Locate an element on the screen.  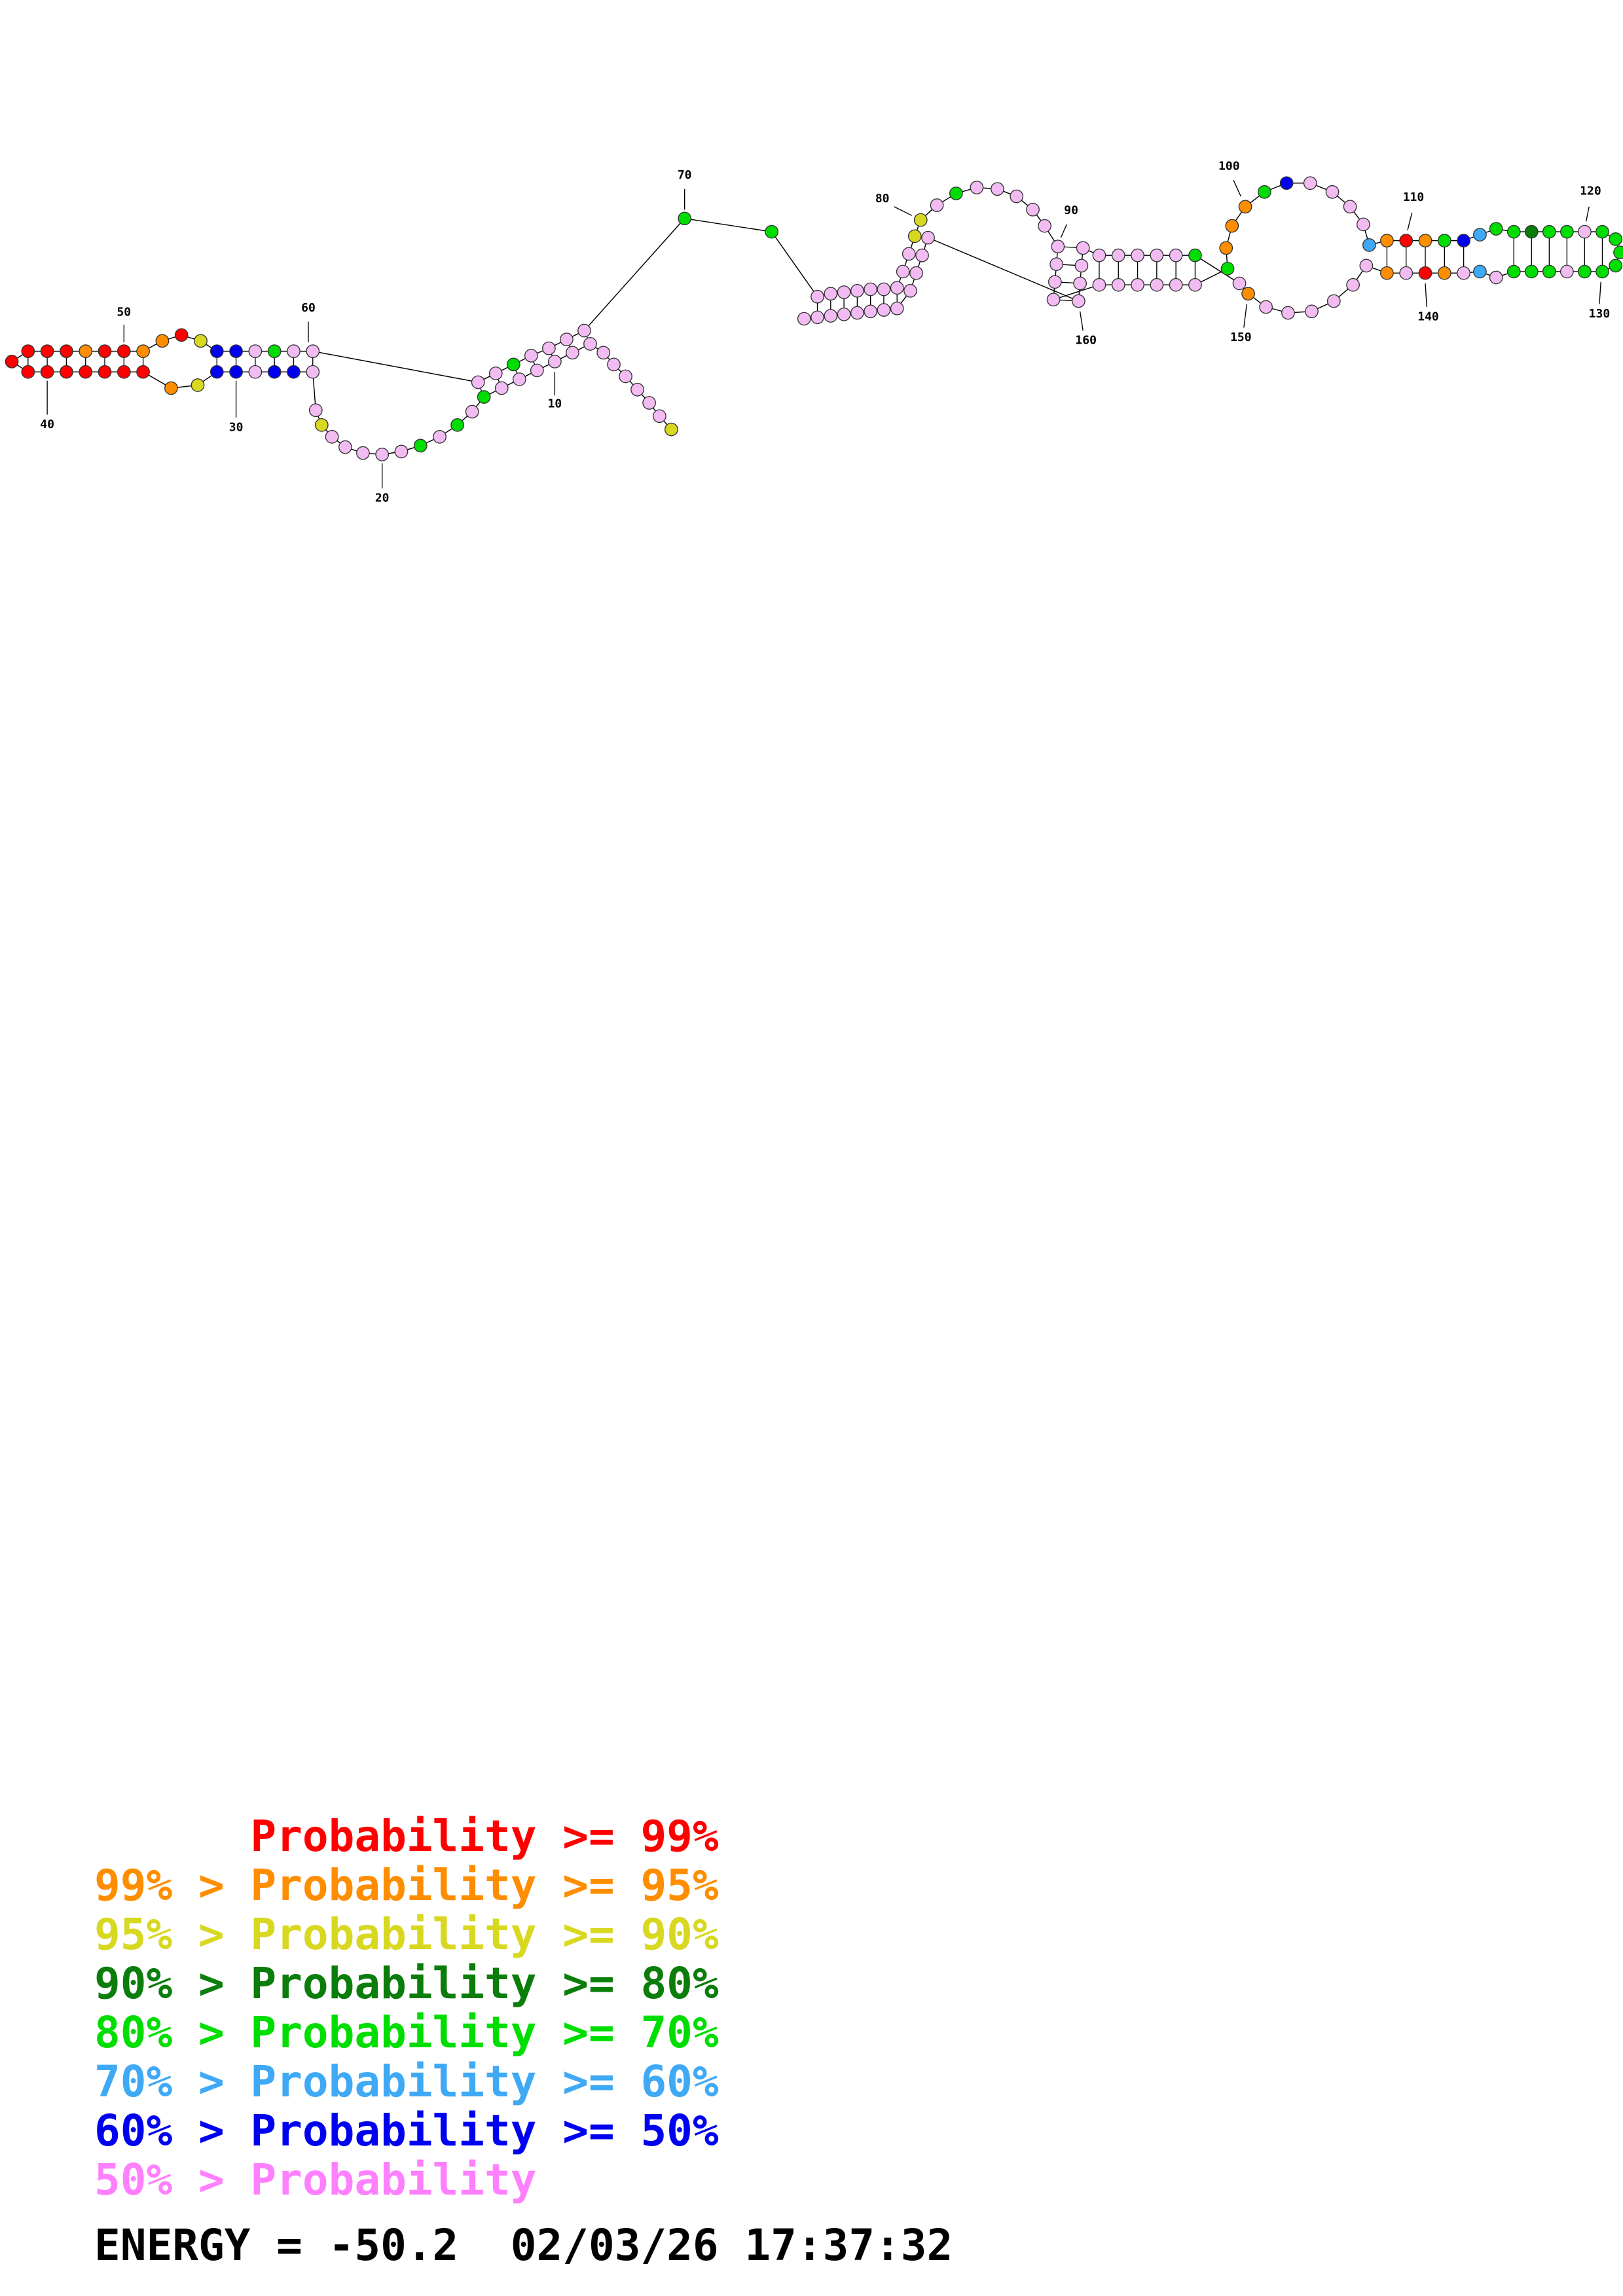
position-label: 130 is located at coordinates (1600, 314).